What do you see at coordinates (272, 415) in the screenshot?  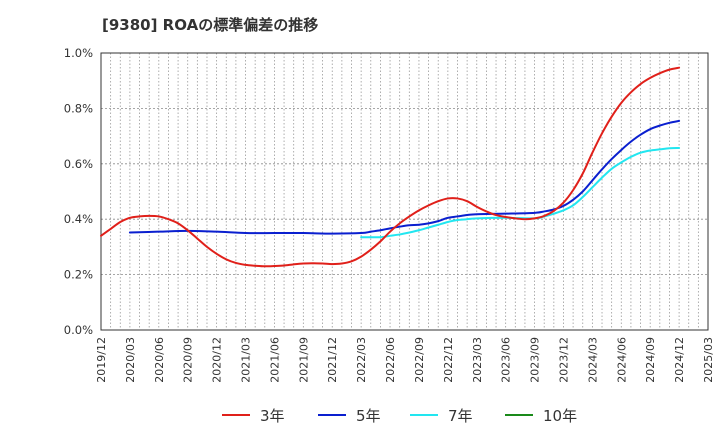 I see `legend-label-3y: 3年` at bounding box center [272, 415].